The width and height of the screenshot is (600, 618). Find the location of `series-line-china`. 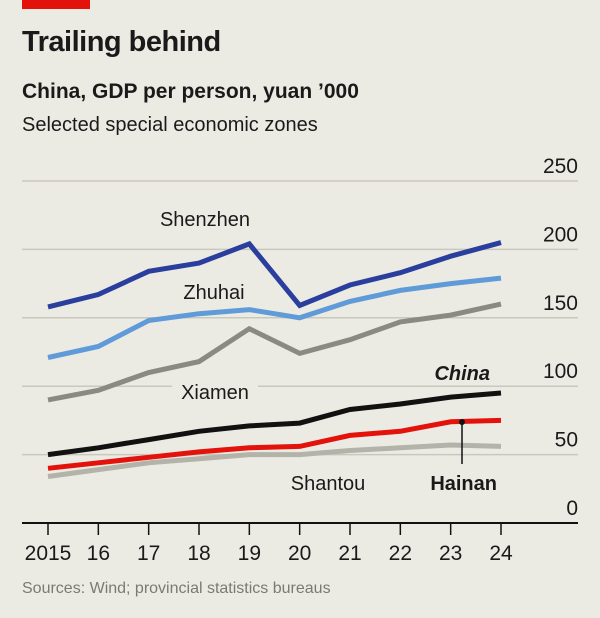

series-line-china is located at coordinates (274, 424).